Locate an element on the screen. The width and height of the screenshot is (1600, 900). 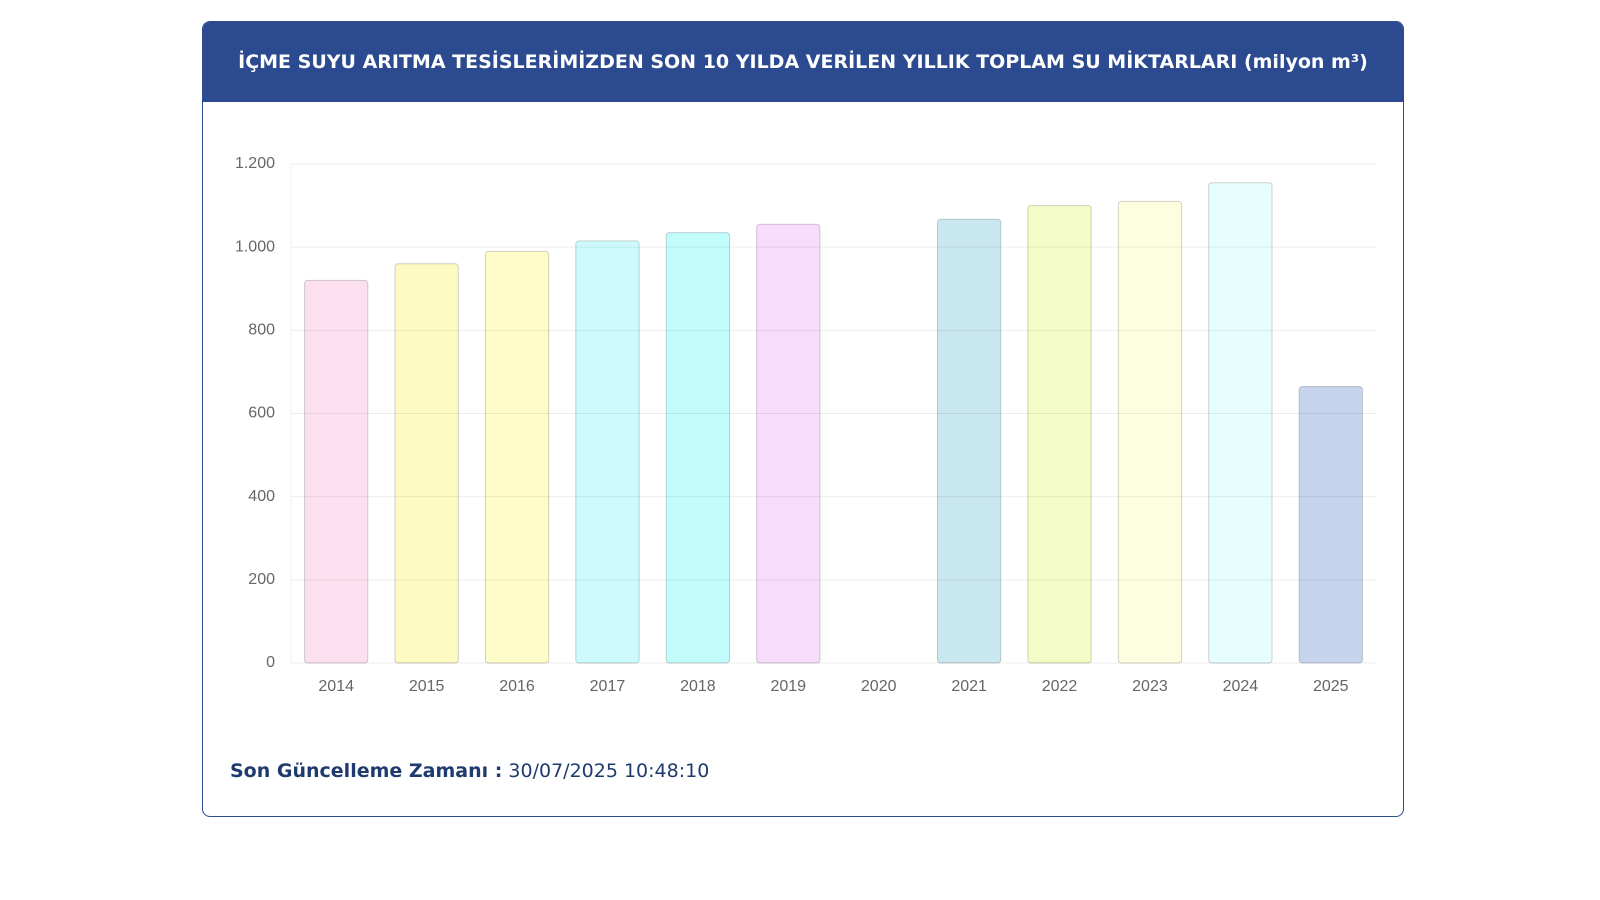
y-tick-label: 200 is located at coordinates (261, 579).